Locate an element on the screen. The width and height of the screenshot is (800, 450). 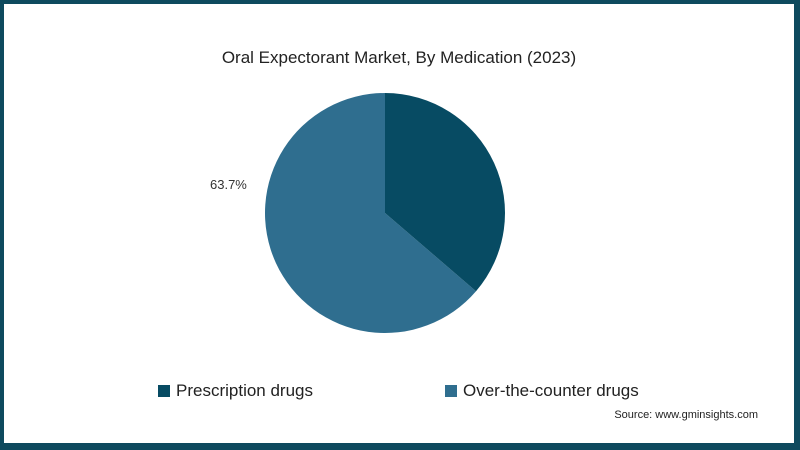
legend-label: Over-the-counter drugs is located at coordinates (551, 390).